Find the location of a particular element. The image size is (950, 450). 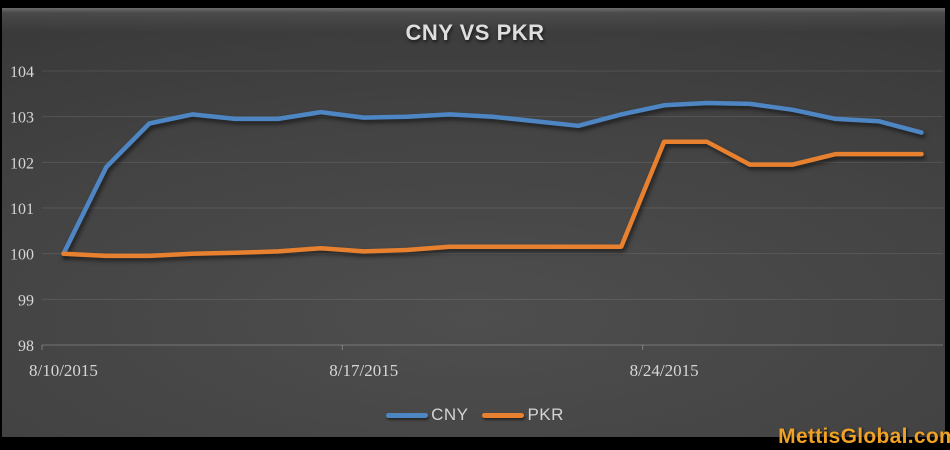

x-tick-label: 8/17/2015 is located at coordinates (363, 370).